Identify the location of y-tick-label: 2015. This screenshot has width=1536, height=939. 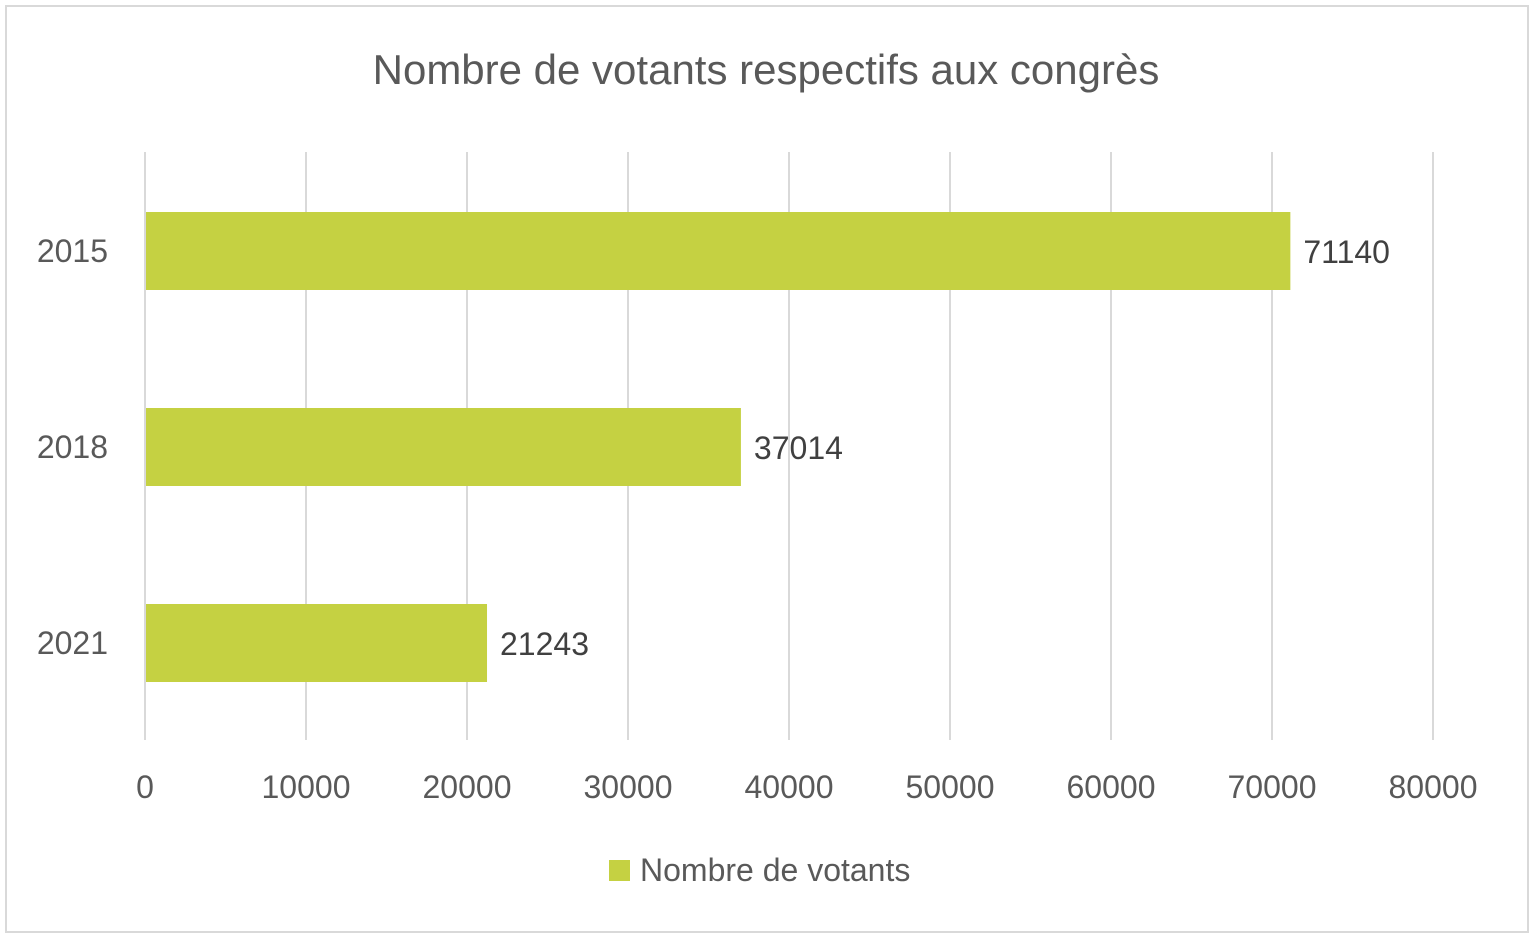
(72, 251).